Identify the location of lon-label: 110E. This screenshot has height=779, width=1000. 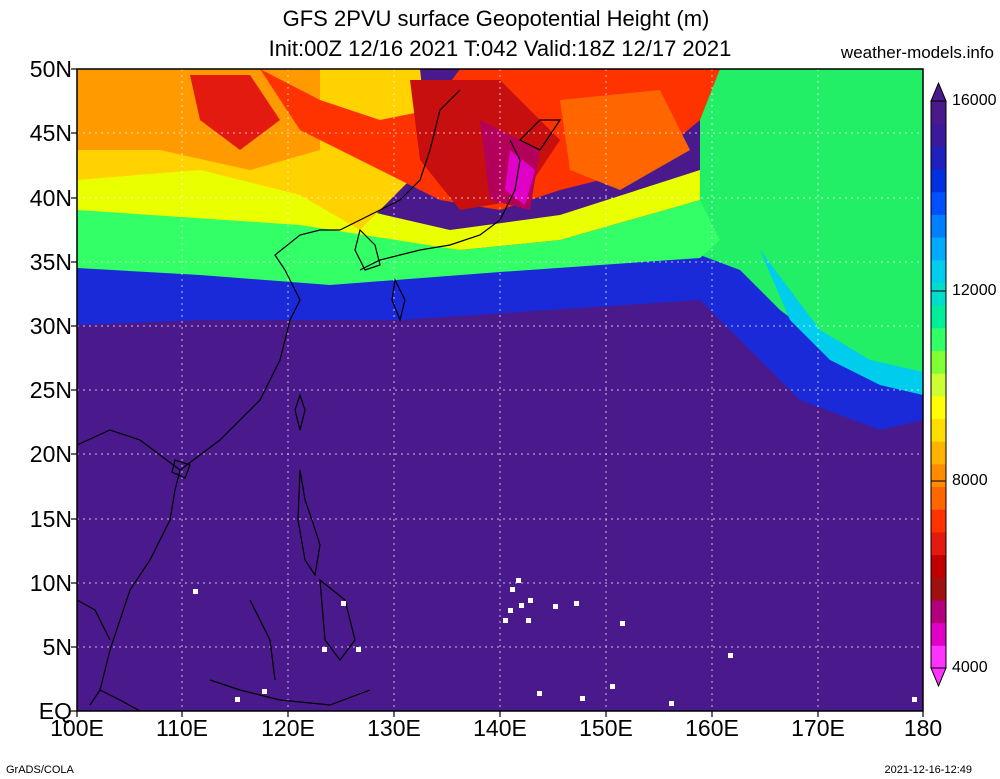
(181, 728).